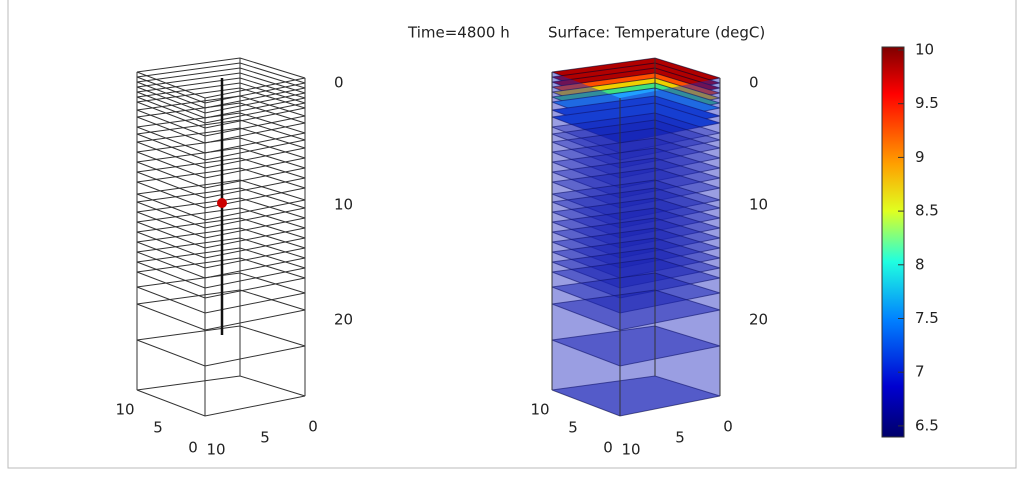 The height and width of the screenshot is (479, 1020). What do you see at coordinates (458, 33) in the screenshot?
I see `title-time: Time=4800 h` at bounding box center [458, 33].